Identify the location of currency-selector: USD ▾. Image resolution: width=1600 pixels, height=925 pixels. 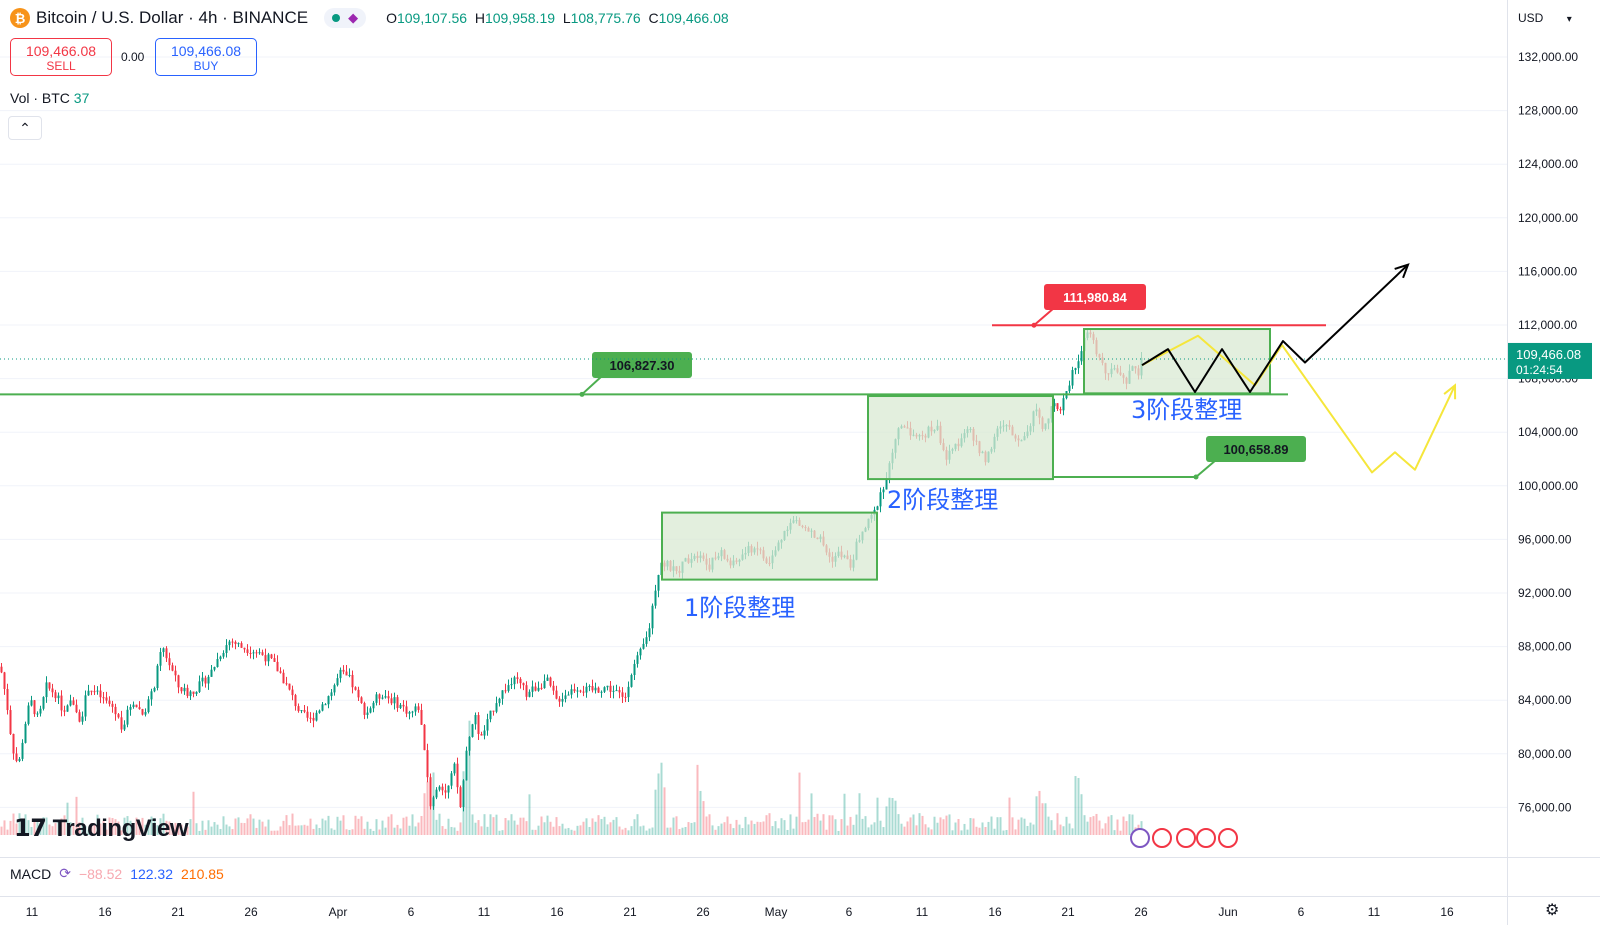
(1545, 18).